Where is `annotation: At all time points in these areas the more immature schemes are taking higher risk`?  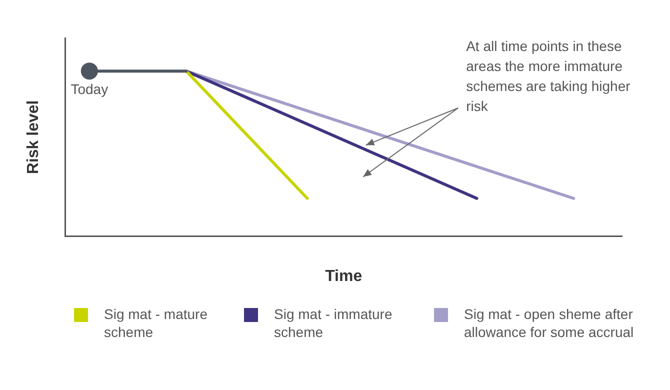
annotation: At all time points in these areas the more immature schemes are taking higher risk is located at coordinates (548, 76).